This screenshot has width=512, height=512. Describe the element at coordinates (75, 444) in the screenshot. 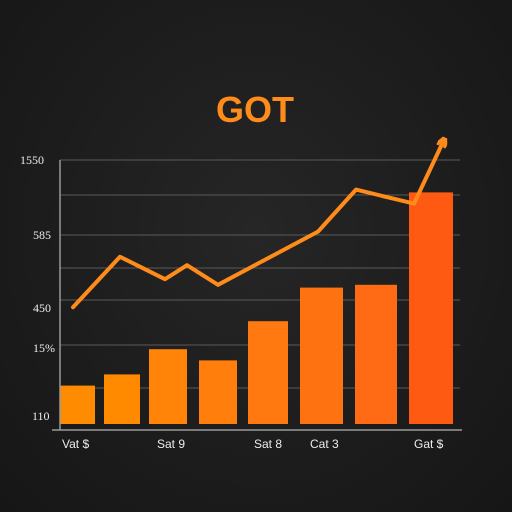

I see `x-tick-label-1: Vat $` at that location.